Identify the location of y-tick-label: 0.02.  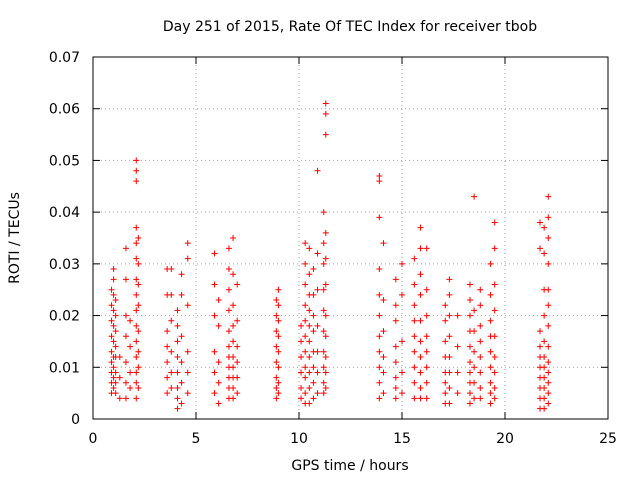
(64, 317).